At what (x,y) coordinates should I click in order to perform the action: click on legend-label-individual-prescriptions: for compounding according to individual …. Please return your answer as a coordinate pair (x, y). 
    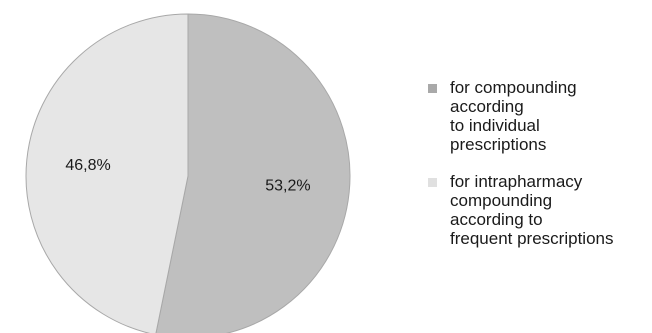
    Looking at the image, I should click on (513, 116).